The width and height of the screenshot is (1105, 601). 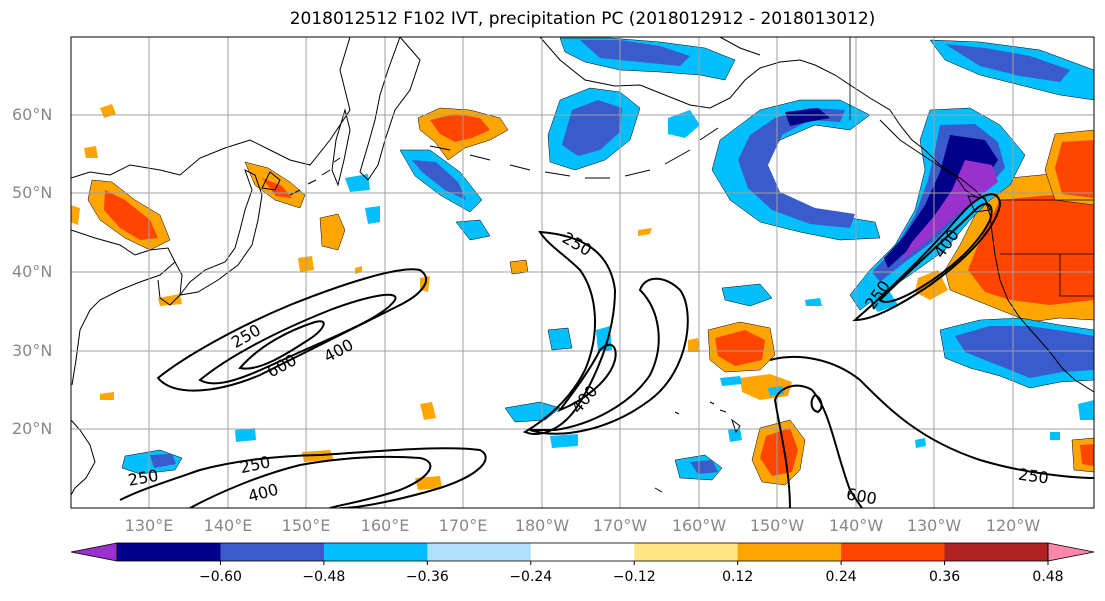 I want to click on colorbar-tick-label: −0.60, so click(x=220, y=577).